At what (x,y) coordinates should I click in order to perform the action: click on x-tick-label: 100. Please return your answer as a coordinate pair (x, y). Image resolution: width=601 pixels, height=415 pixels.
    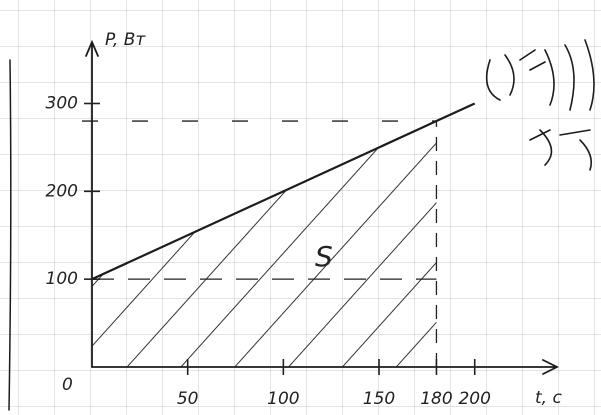
    Looking at the image, I should click on (283, 399).